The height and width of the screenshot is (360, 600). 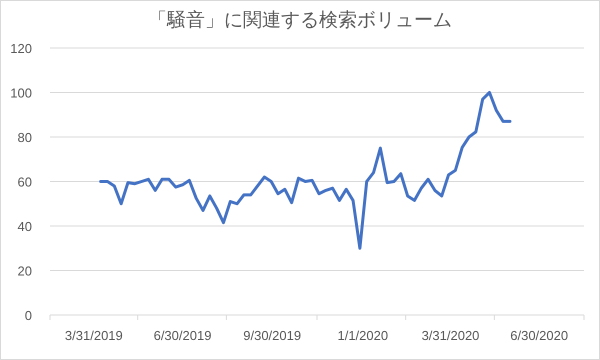 I want to click on y-tick-label: 120, so click(x=21, y=48).